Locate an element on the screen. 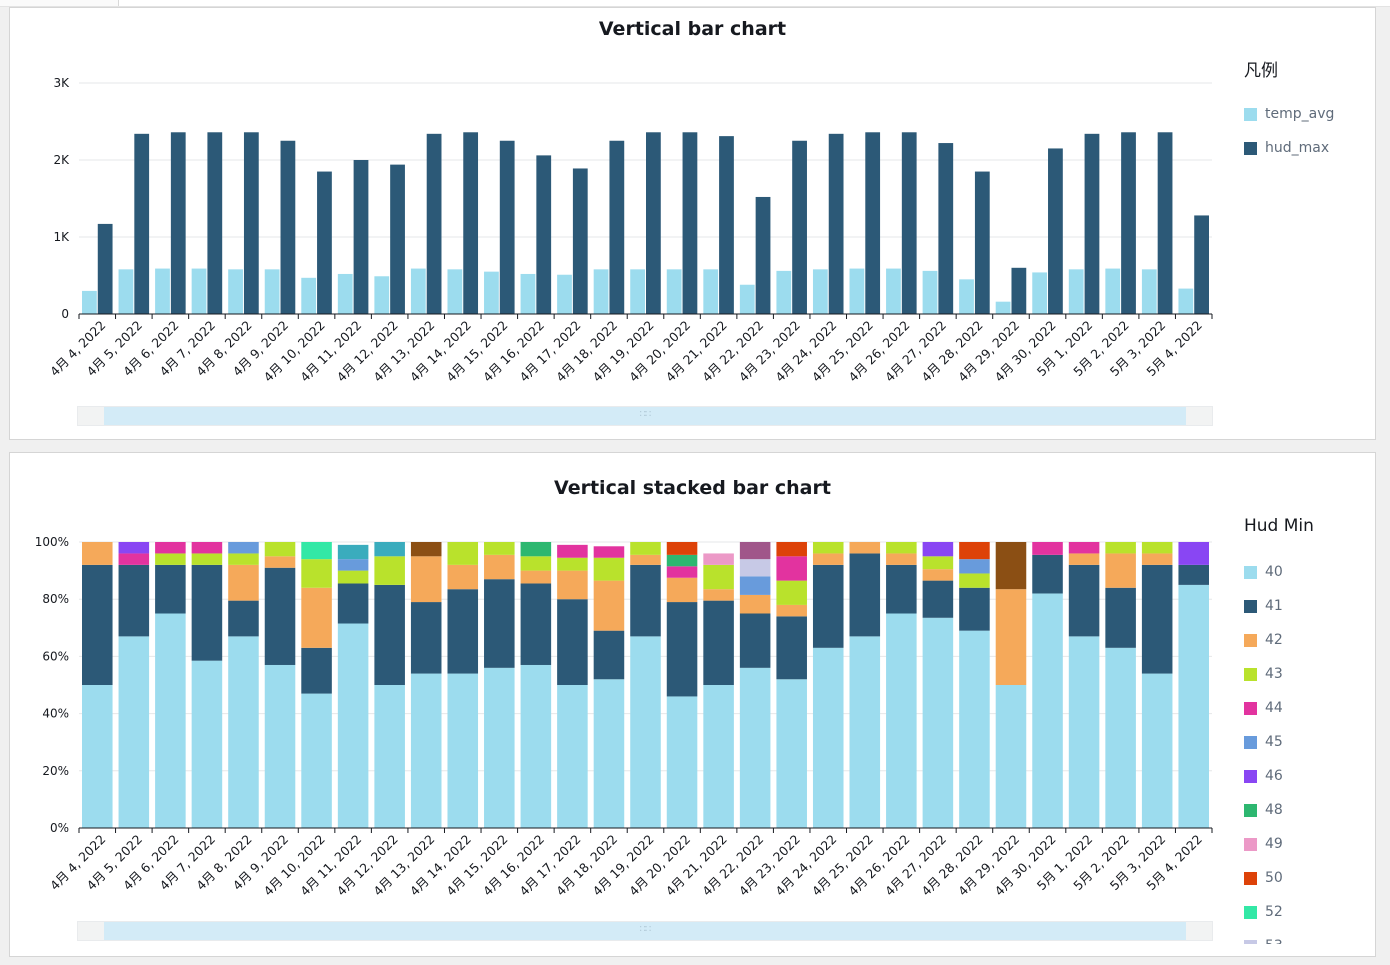 This screenshot has height=965, width=1390. legend-item: temp_avg is located at coordinates (1289, 114).